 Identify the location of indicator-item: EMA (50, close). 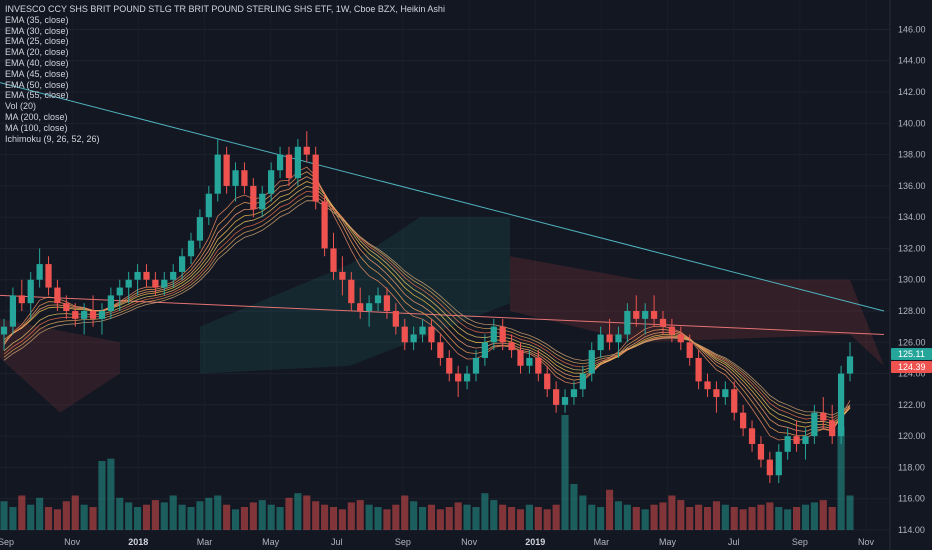
(37, 84).